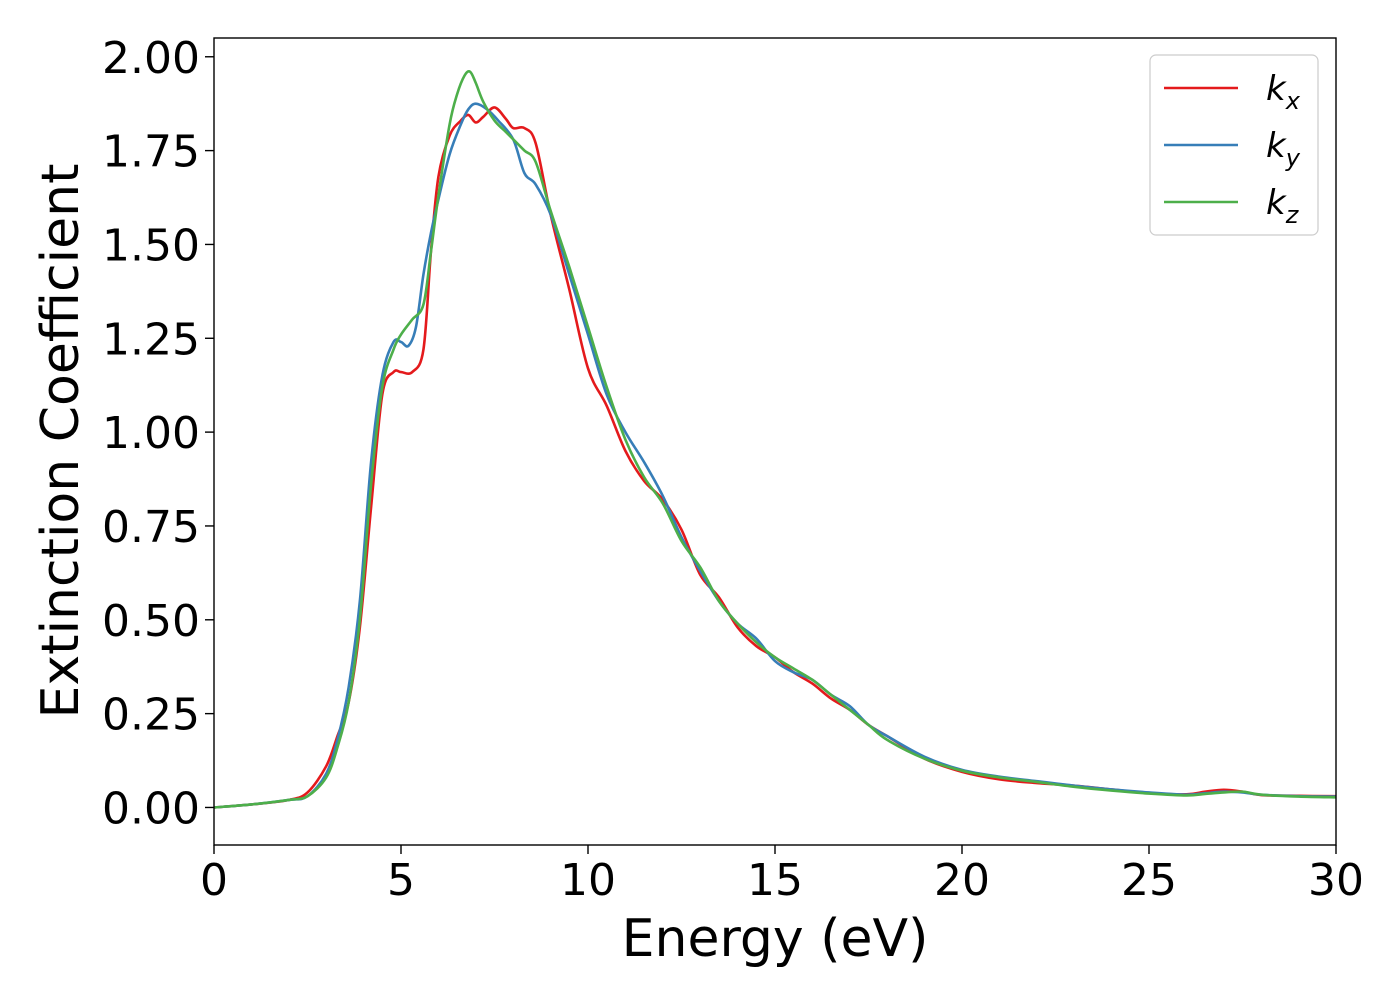 The image size is (1400, 1000). I want to click on legend-subscript: x, so click(1293, 101).